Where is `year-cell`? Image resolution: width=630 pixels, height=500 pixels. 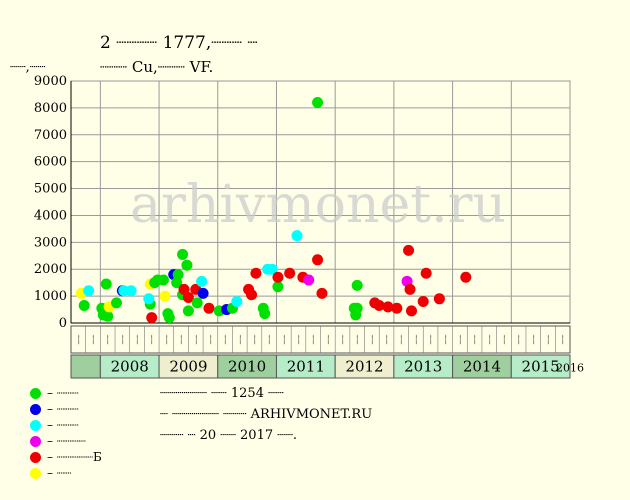 year-cell is located at coordinates (540, 366).